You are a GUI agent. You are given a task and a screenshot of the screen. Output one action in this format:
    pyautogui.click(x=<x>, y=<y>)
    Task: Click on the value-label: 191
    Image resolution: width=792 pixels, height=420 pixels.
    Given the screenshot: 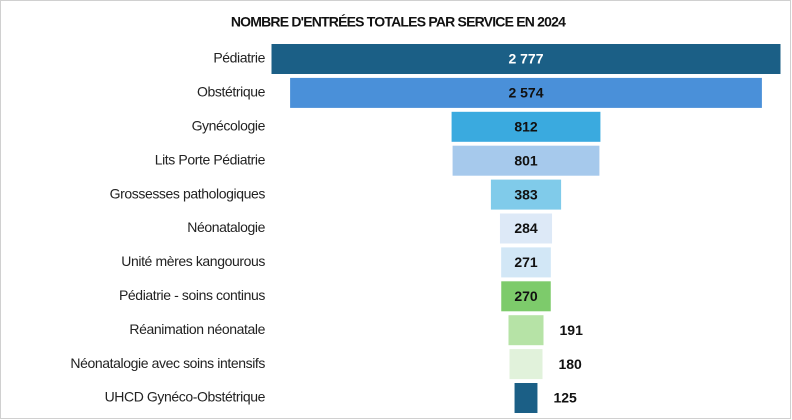 What is the action you would take?
    pyautogui.click(x=572, y=330)
    